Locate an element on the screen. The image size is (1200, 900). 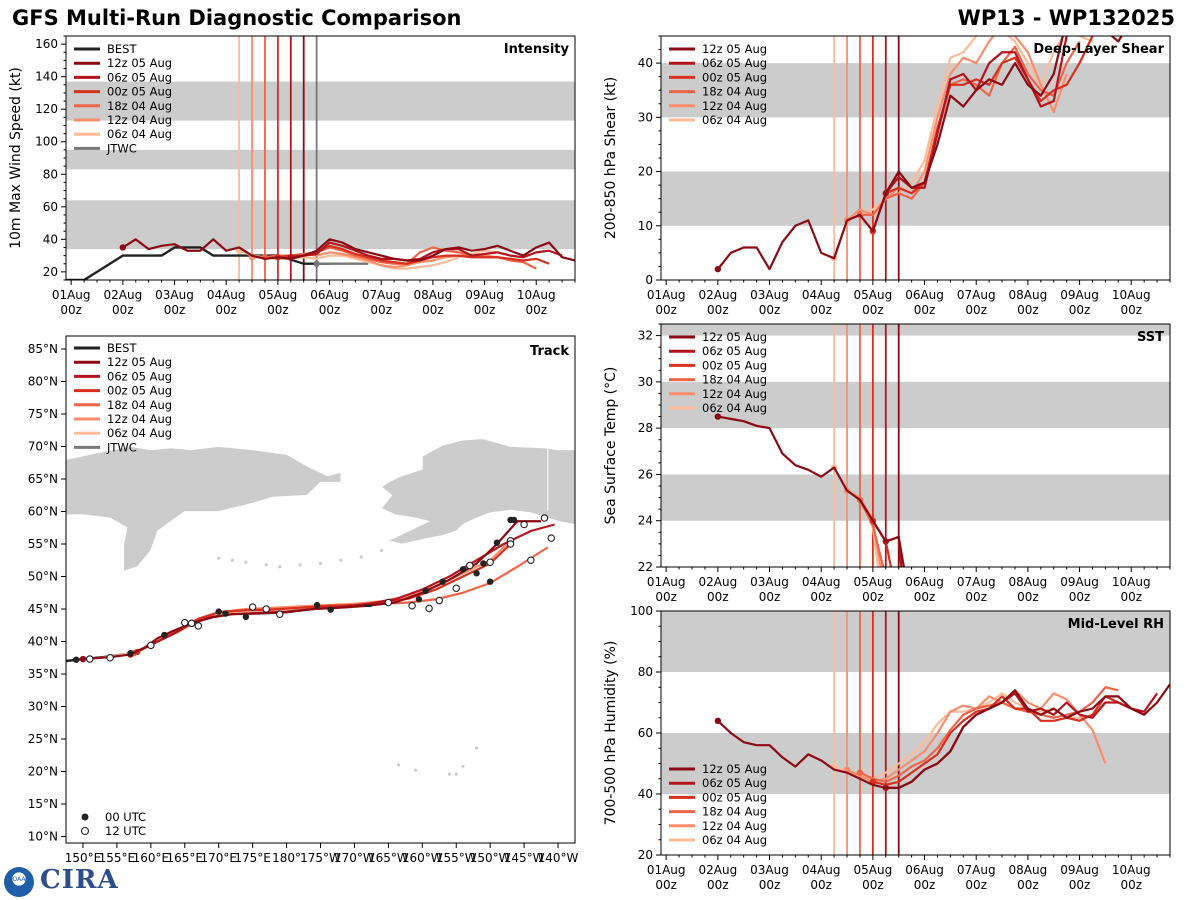
marker-legend-00-dot is located at coordinates (85, 817).